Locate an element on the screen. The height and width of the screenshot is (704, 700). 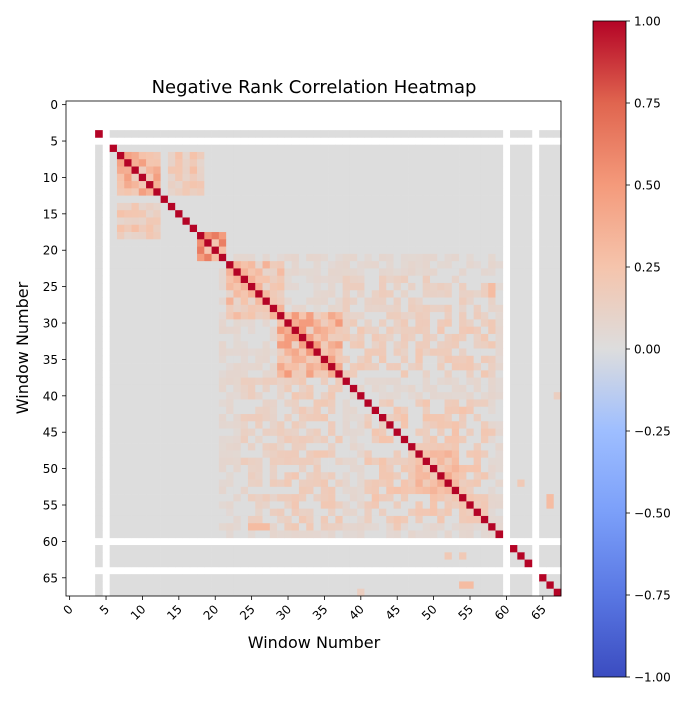
y-tick-label: 60 is located at coordinates (50, 542).